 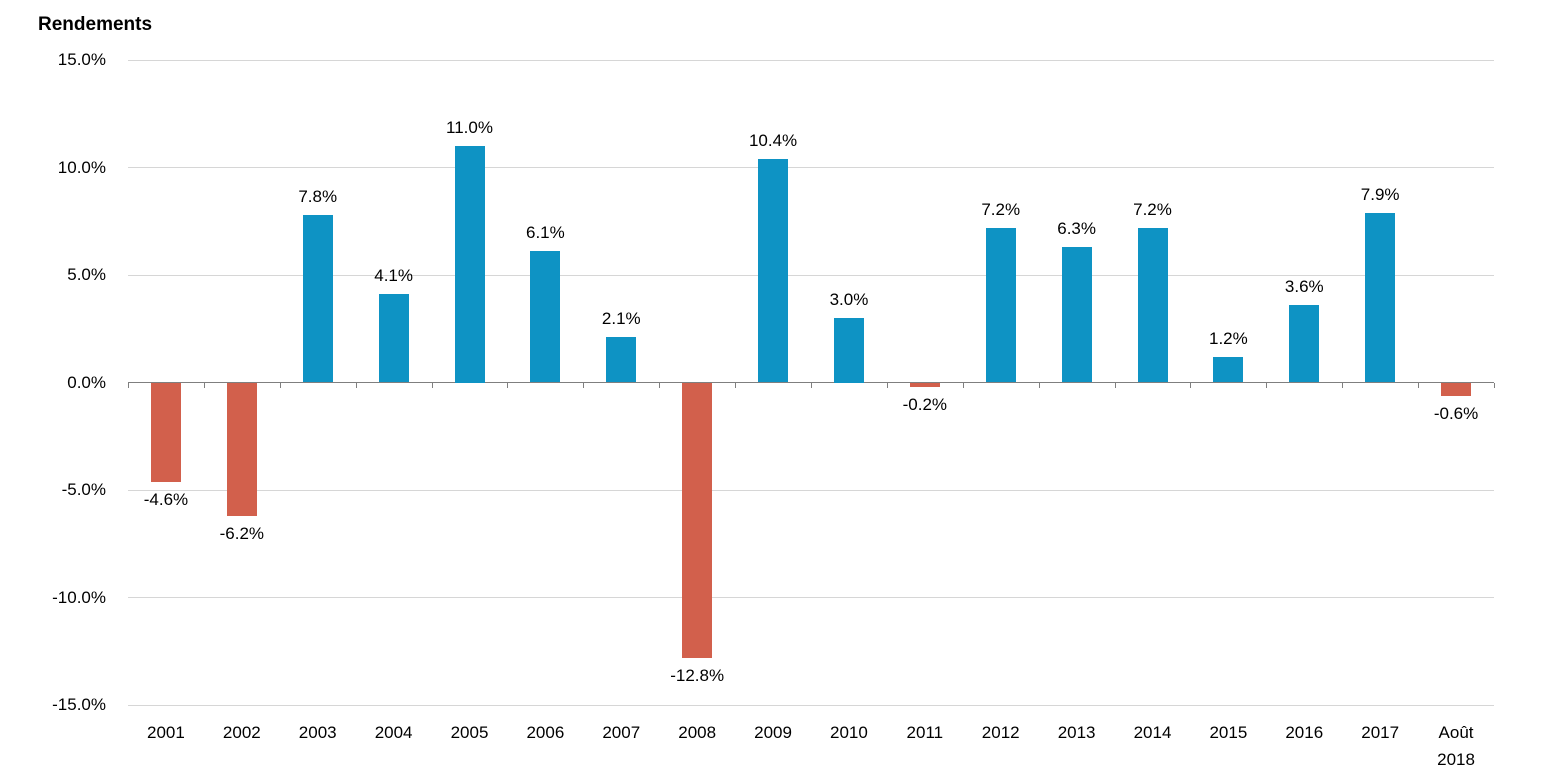 What do you see at coordinates (621, 732) in the screenshot?
I see `x-axis-category-label: 2007` at bounding box center [621, 732].